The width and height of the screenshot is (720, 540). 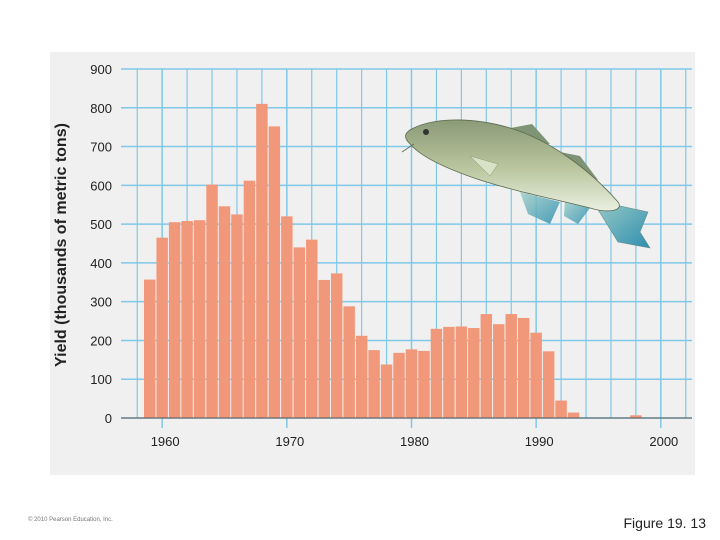 What do you see at coordinates (414, 441) in the screenshot?
I see `x-tick-label: 1980` at bounding box center [414, 441].